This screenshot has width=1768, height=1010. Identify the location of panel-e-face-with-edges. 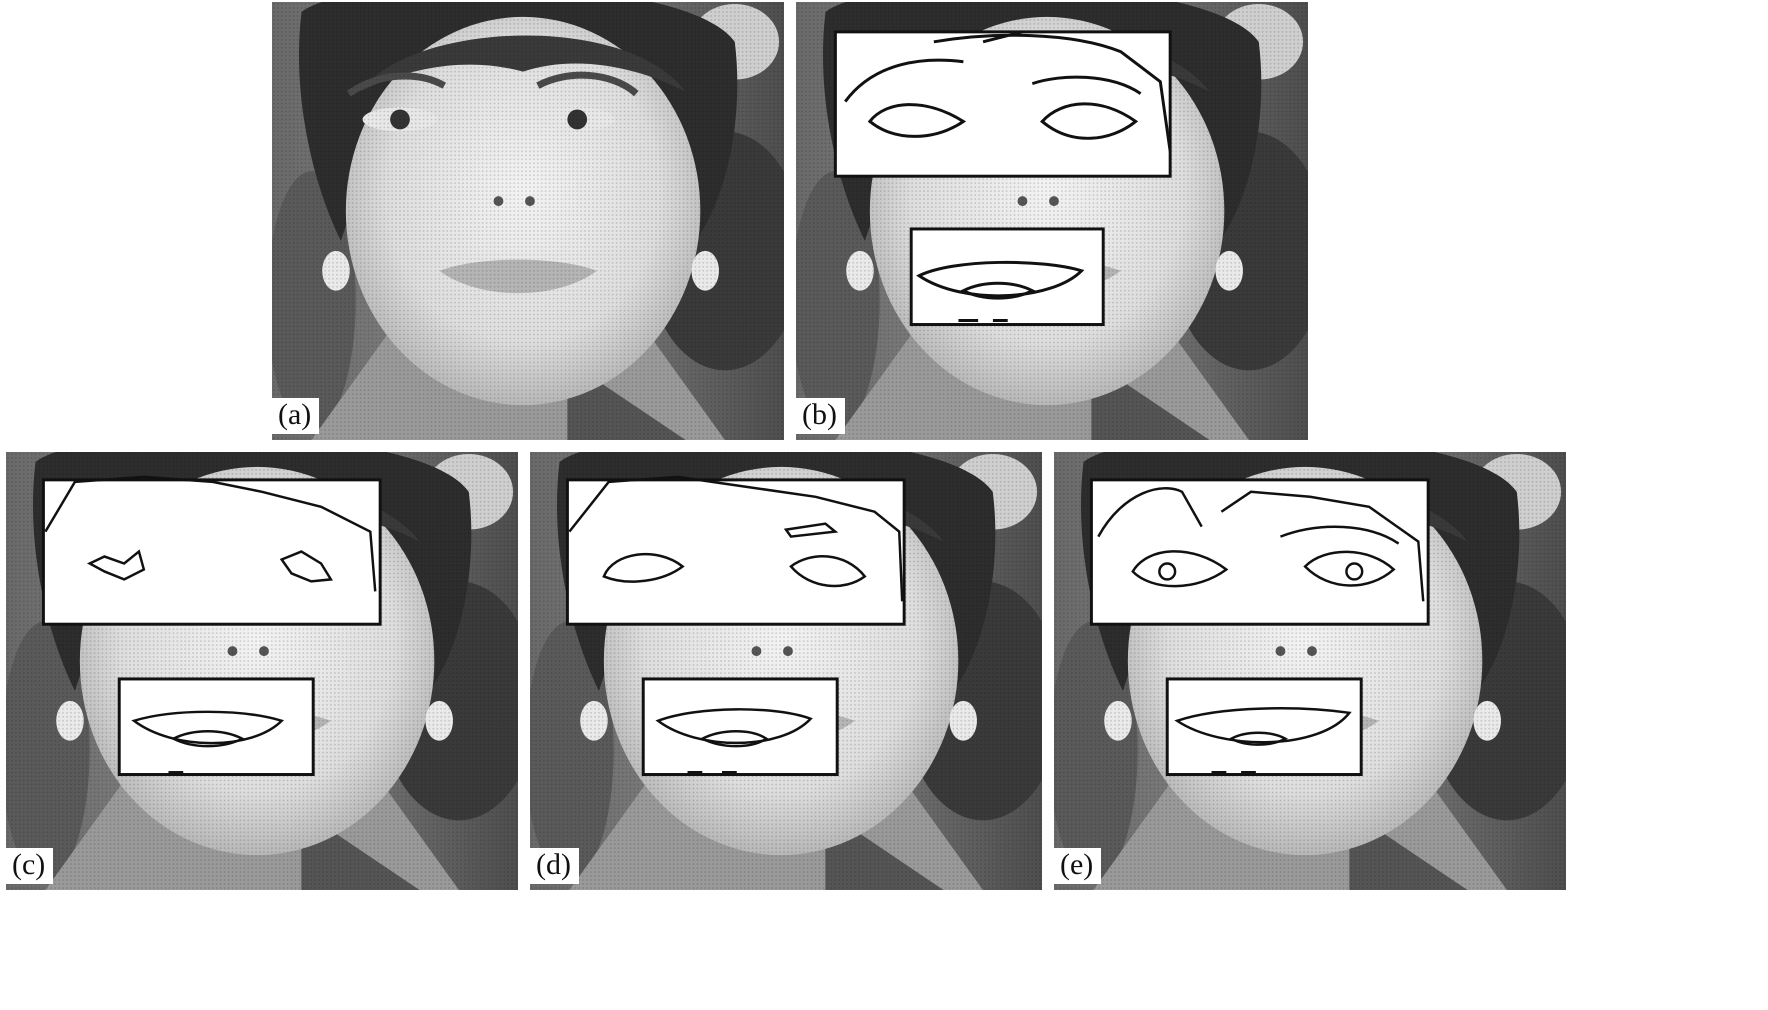
(1310, 671).